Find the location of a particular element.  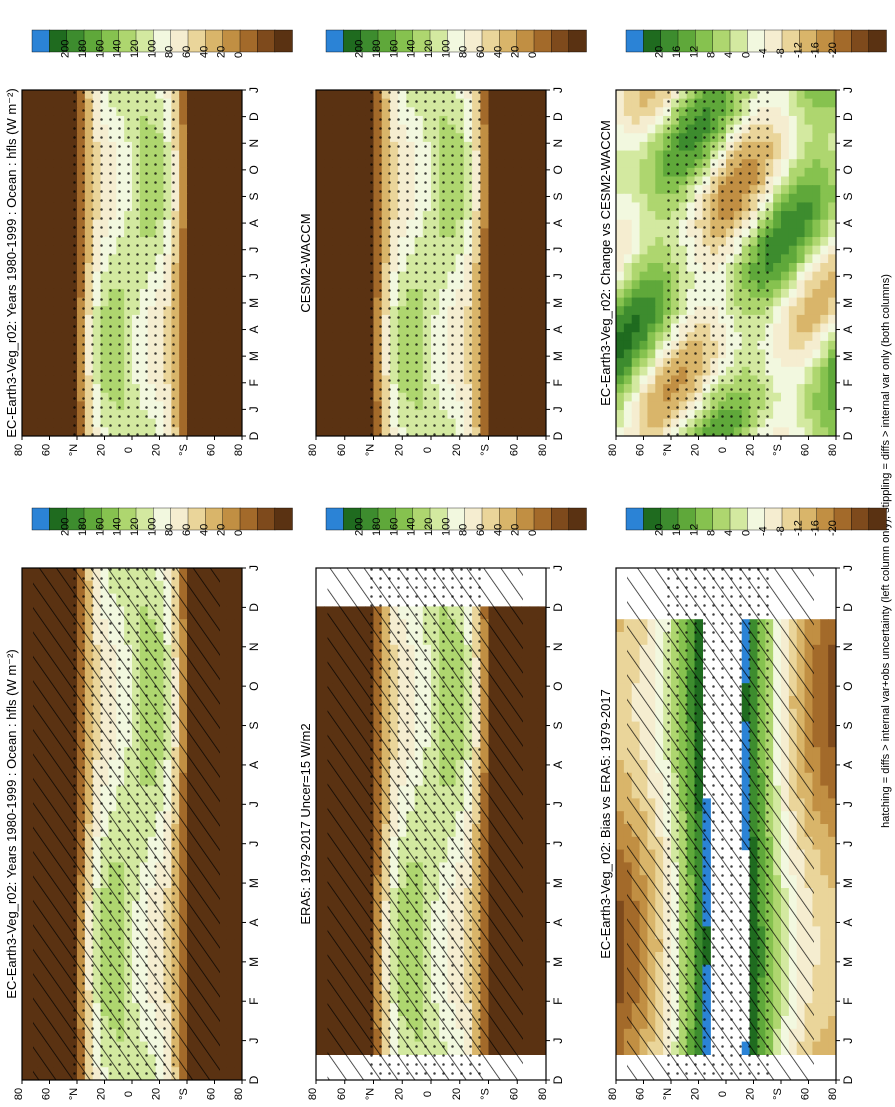

colorbar-label: 120 is located at coordinates (135, 49).